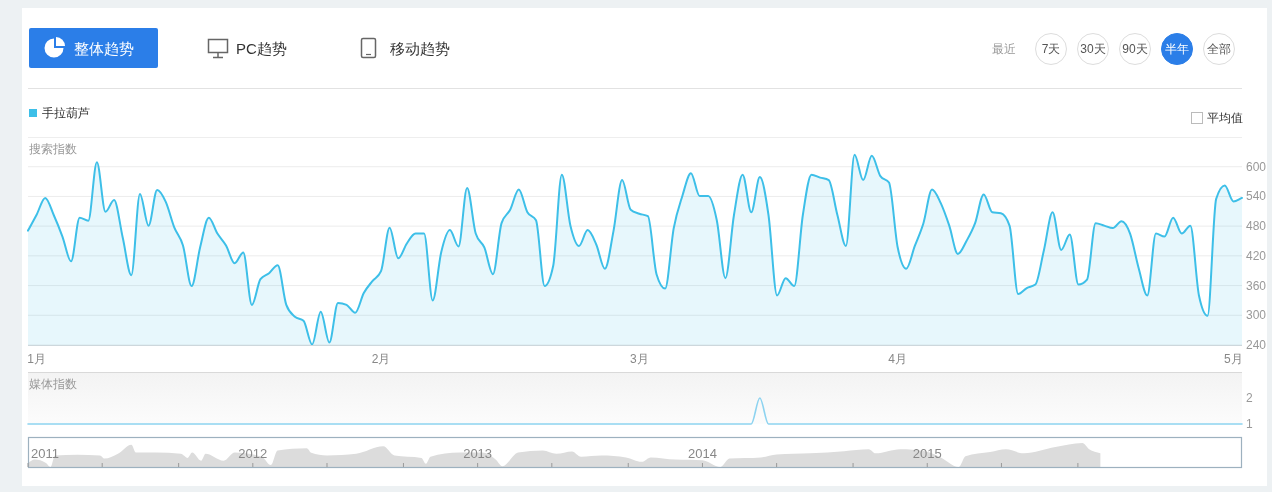 Image resolution: width=1272 pixels, height=492 pixels. Describe the element at coordinates (1256, 196) in the screenshot. I see `y-tick-label: 540` at that location.